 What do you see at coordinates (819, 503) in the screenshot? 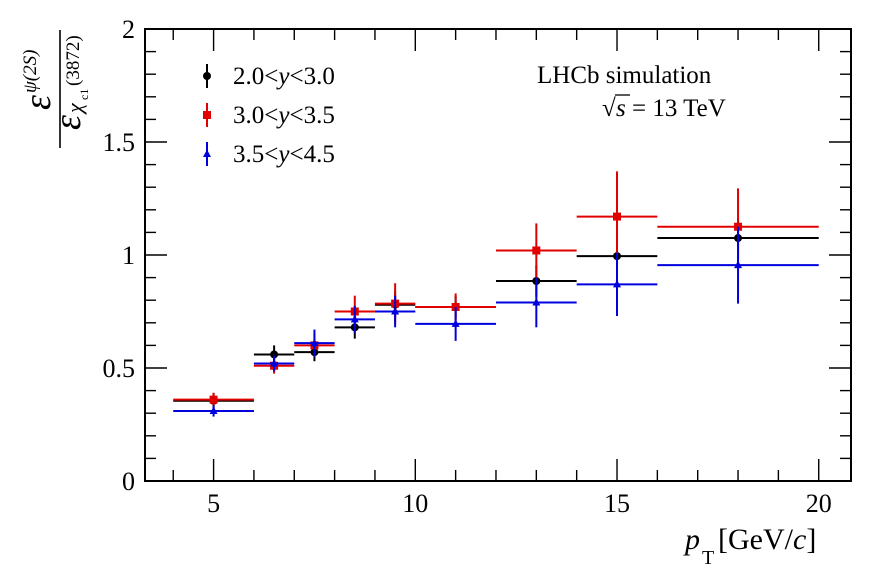
I see `x-tick-label: 20` at bounding box center [819, 503].